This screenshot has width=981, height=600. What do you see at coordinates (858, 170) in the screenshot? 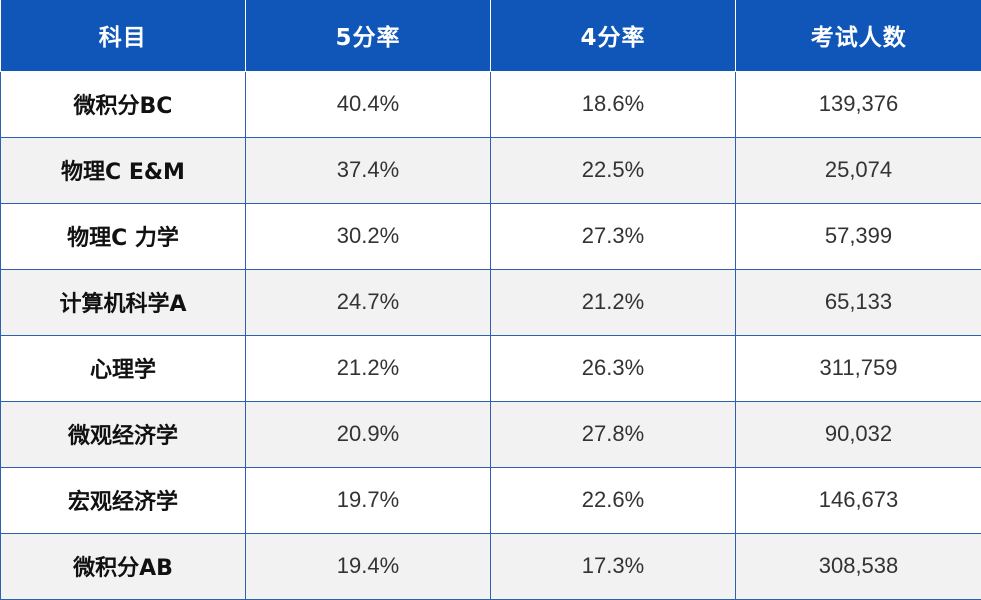
I see `takers-cell: 25,074` at bounding box center [858, 170].